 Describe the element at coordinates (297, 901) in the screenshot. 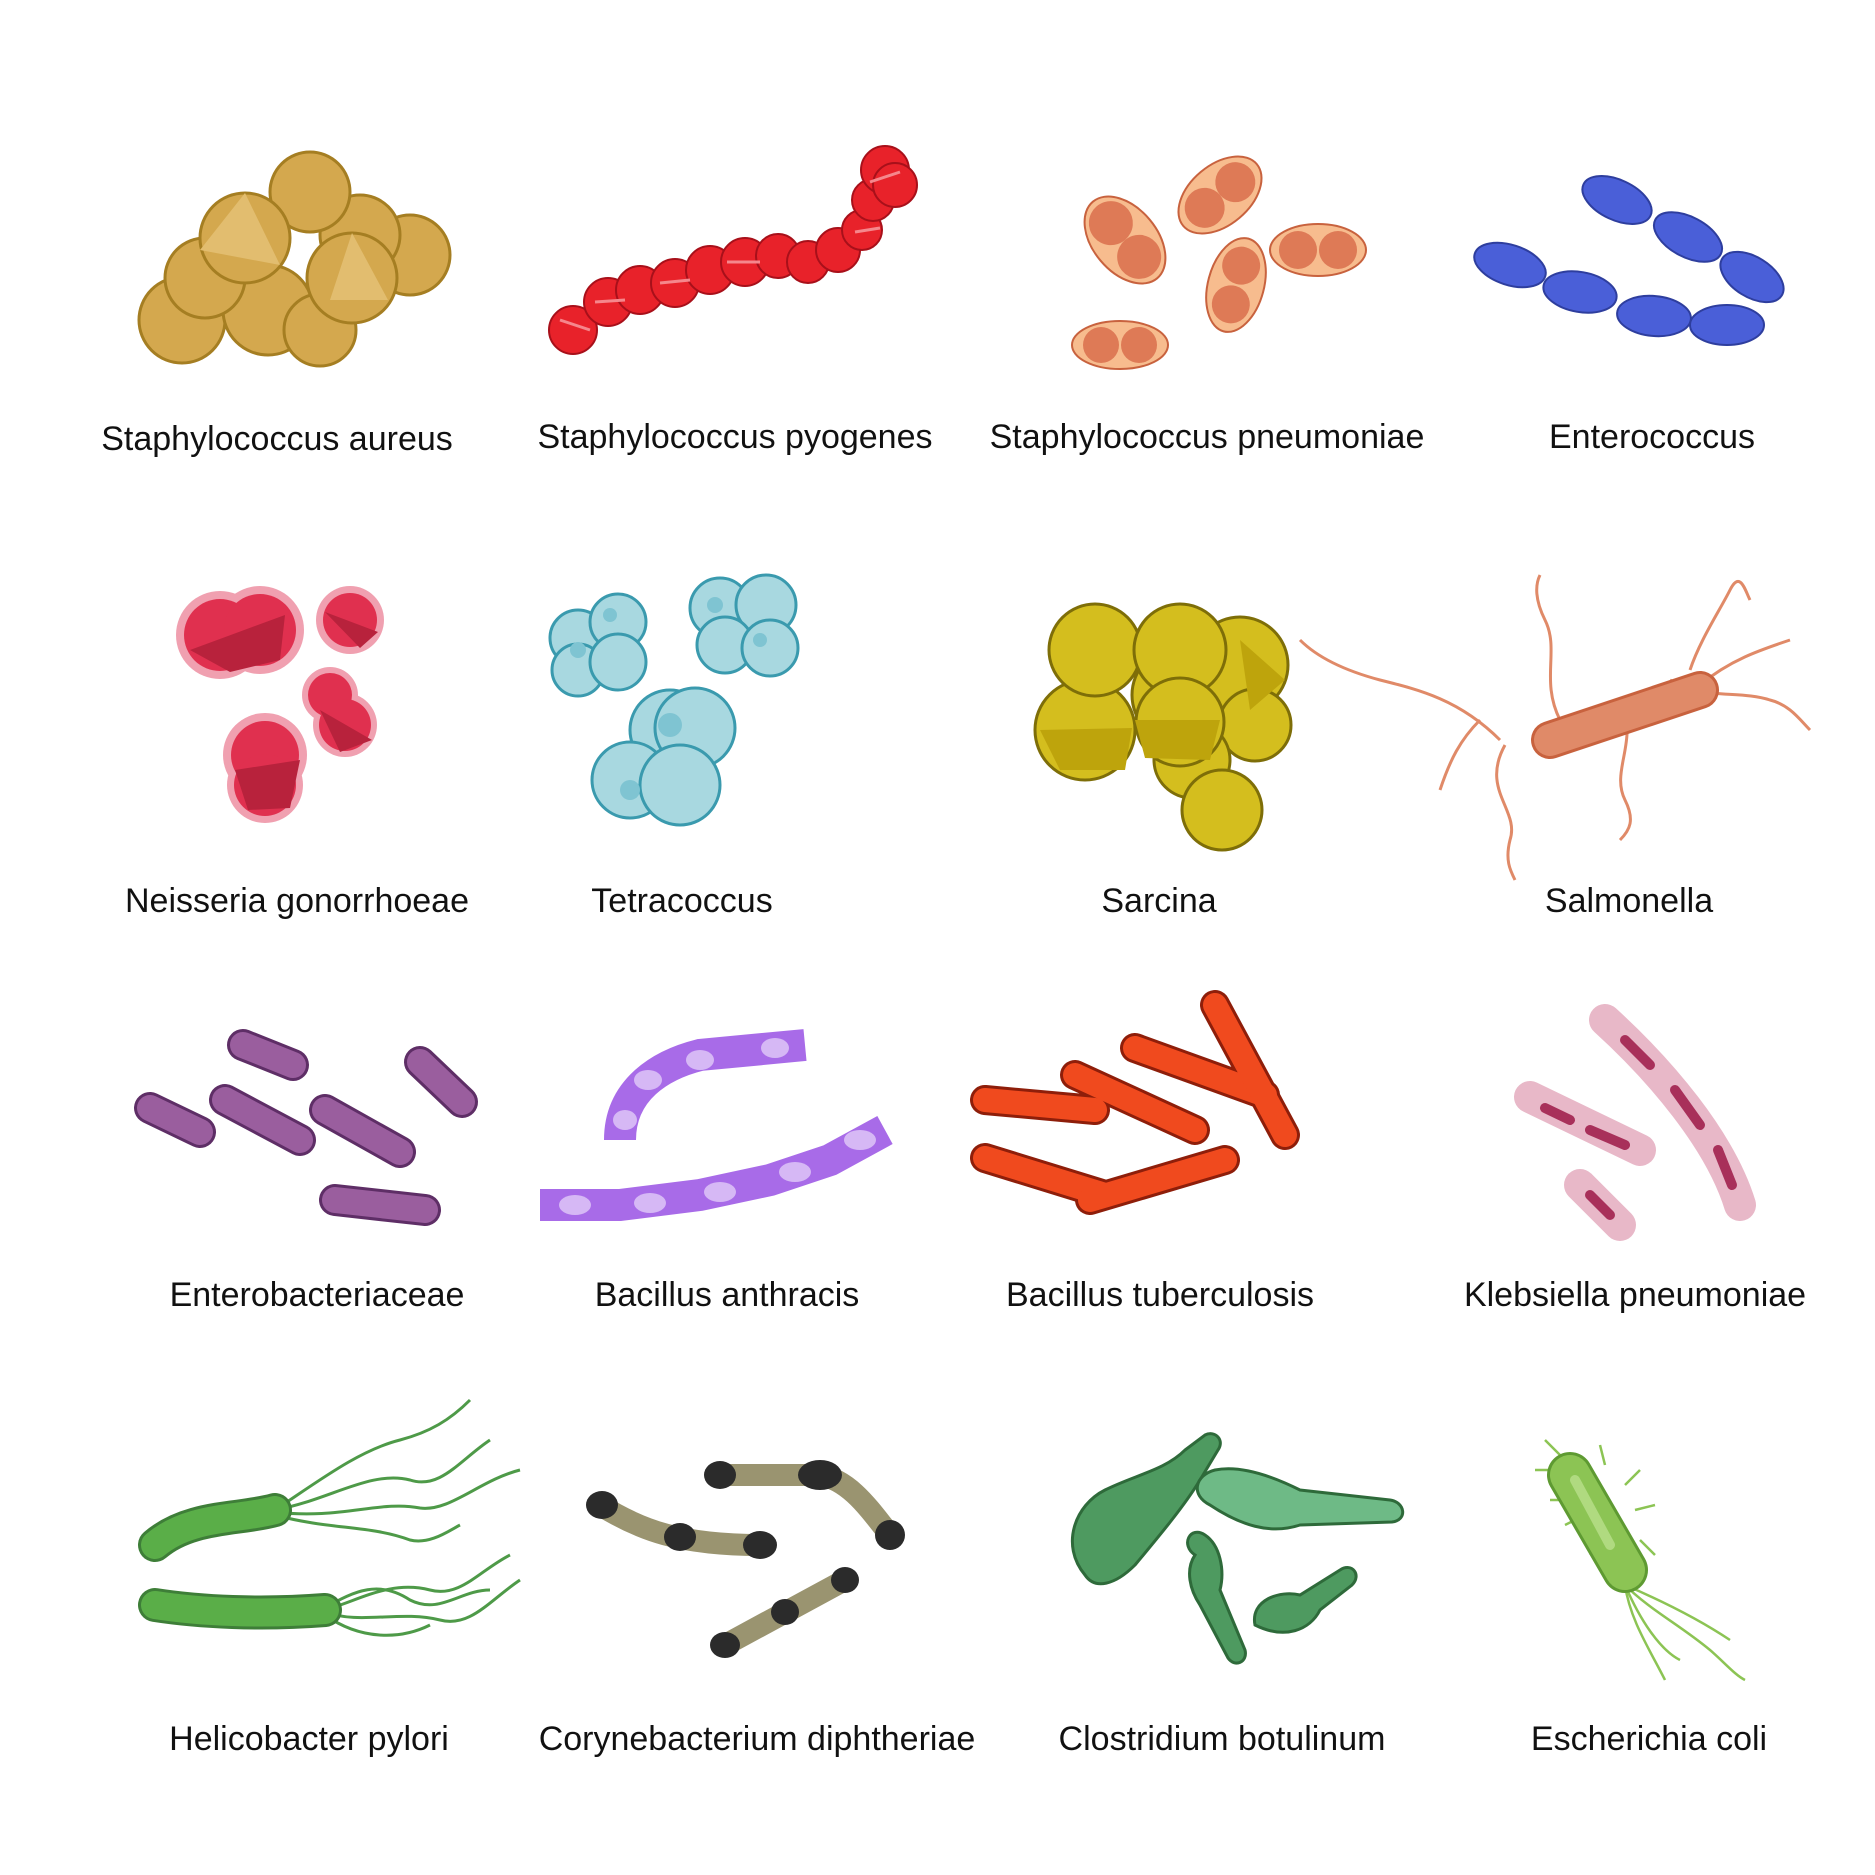

I see `label-neisseria-gonorrhoeae: Neisseria gonorrhoeae` at that location.